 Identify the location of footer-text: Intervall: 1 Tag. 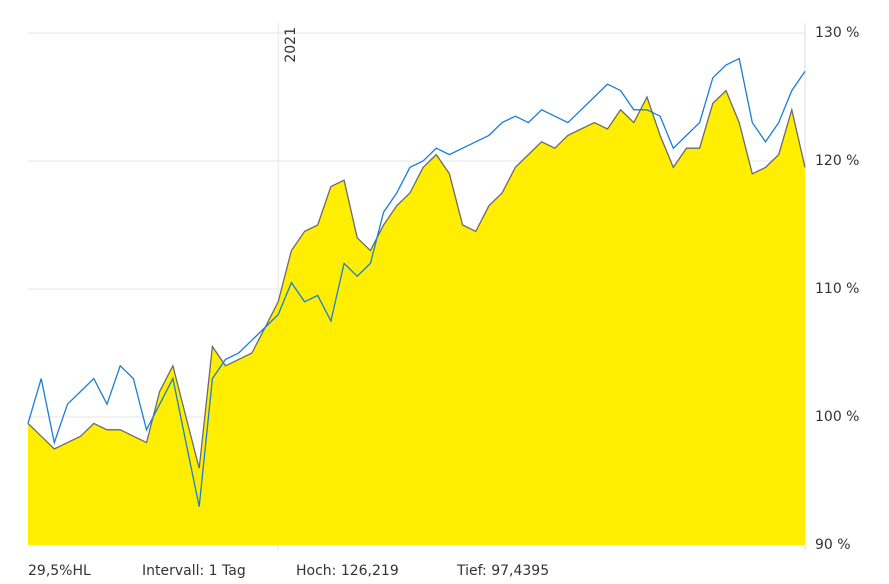
(194, 571).